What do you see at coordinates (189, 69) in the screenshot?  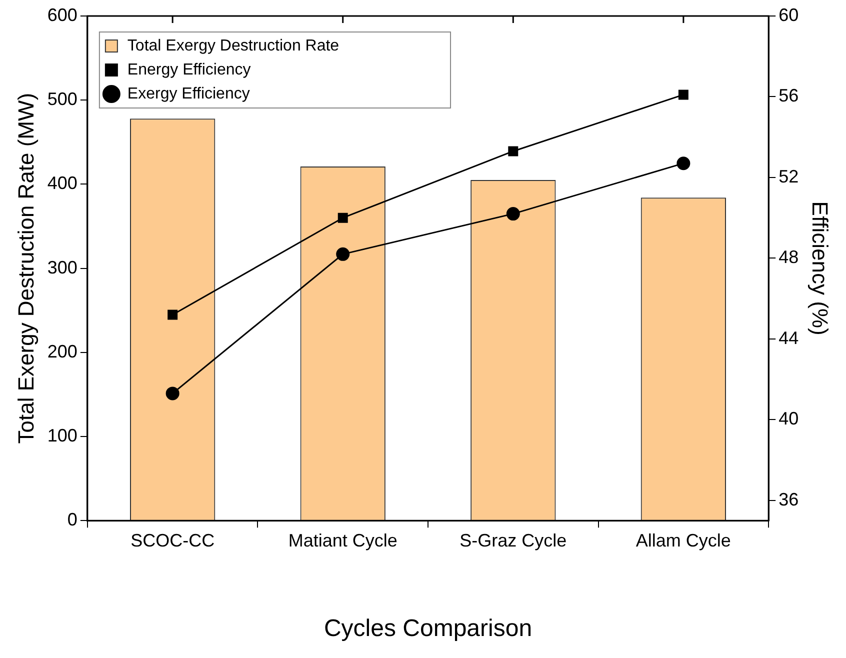 I see `legend-label: Energy Efficiency` at bounding box center [189, 69].